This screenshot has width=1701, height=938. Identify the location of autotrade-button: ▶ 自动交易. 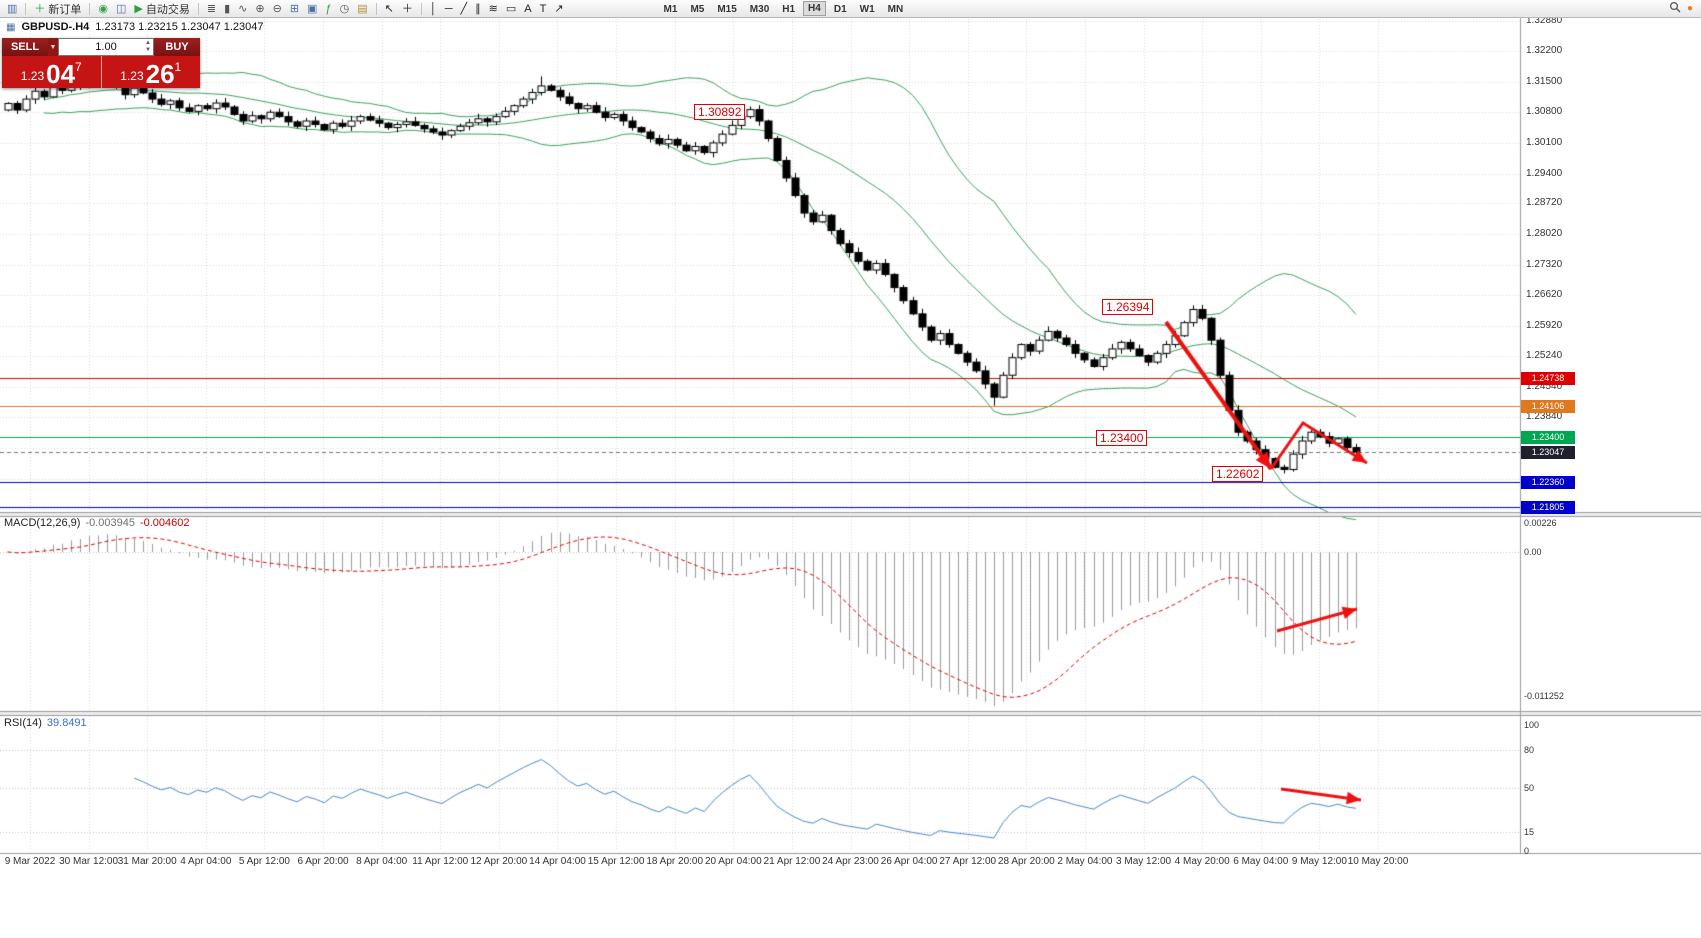
(161, 9).